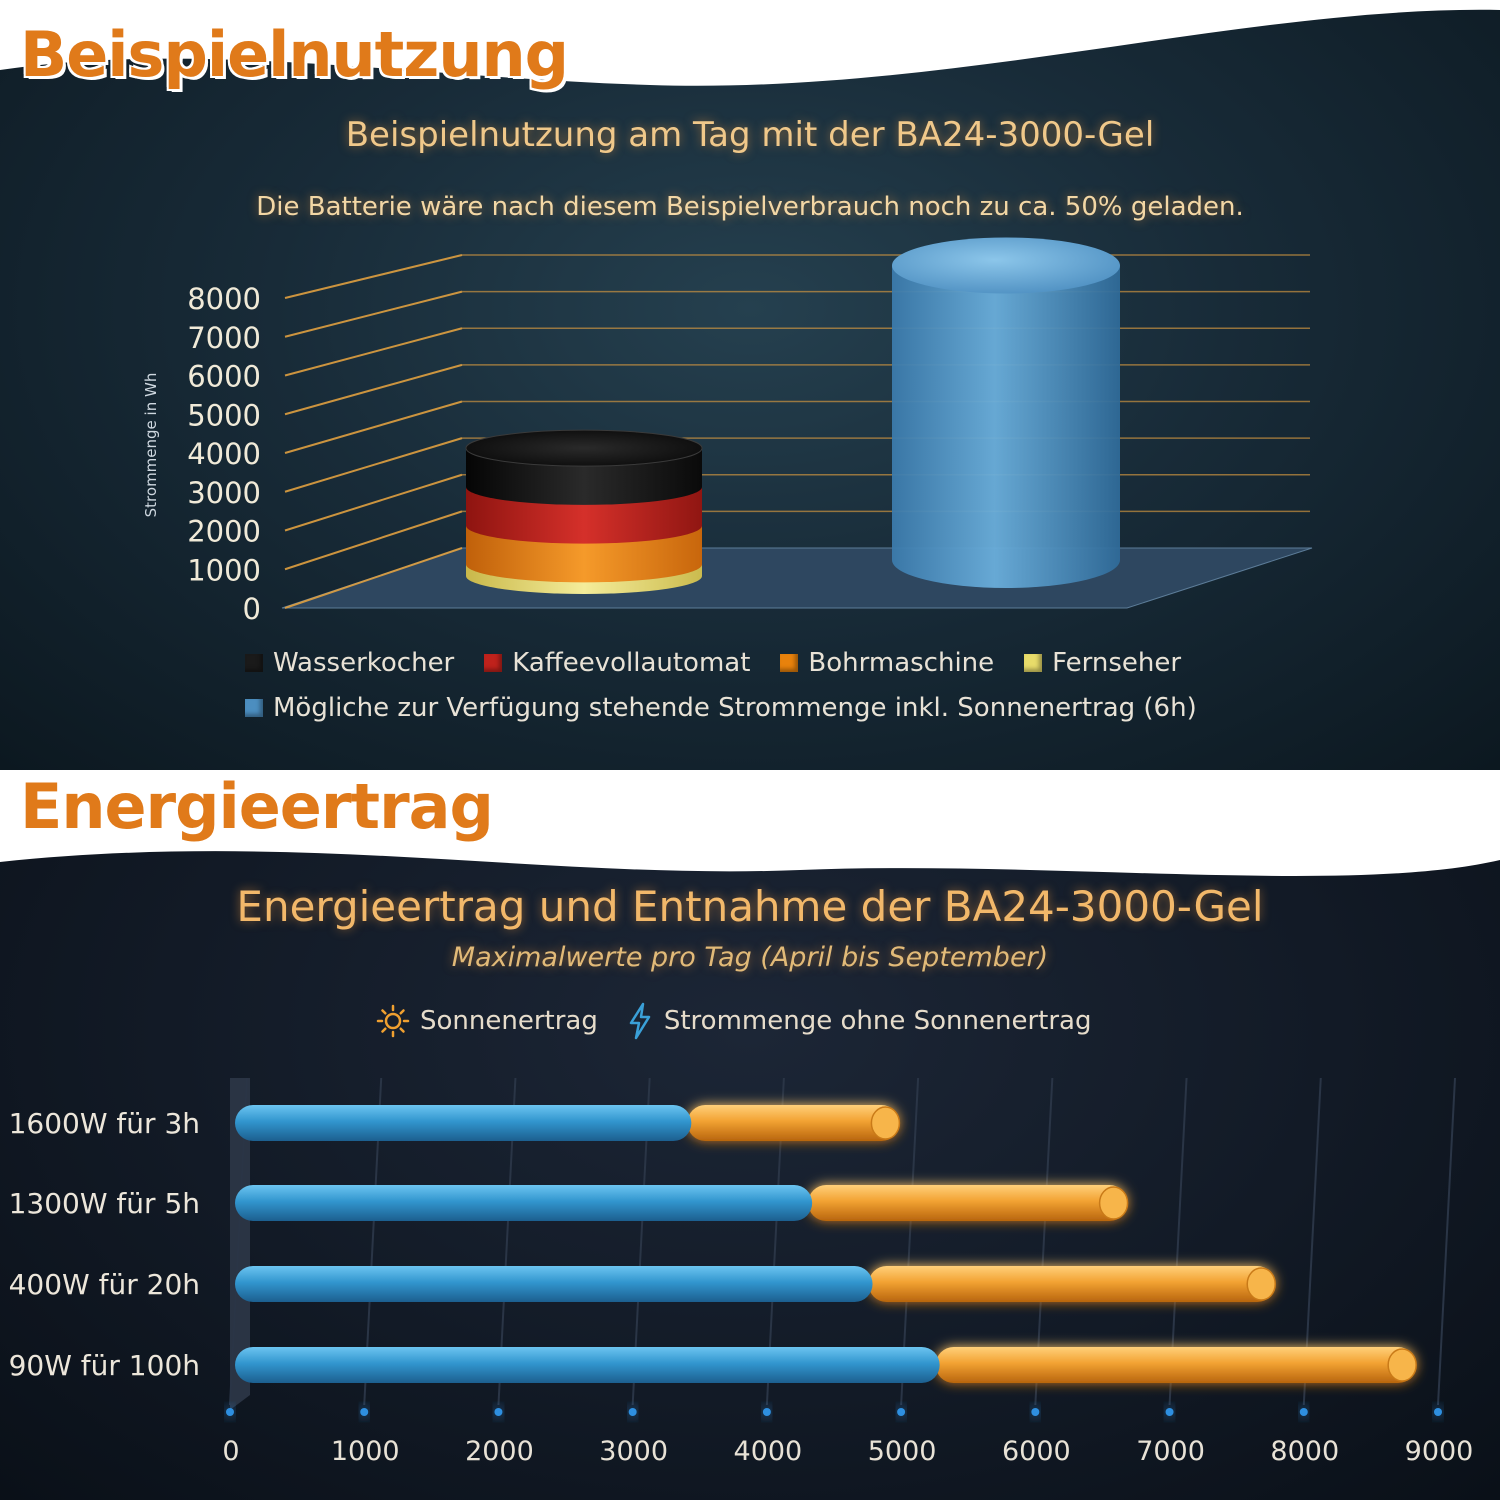 This screenshot has width=1500, height=1500. I want to click on legend-label: Sonnenertrag, so click(509, 1021).